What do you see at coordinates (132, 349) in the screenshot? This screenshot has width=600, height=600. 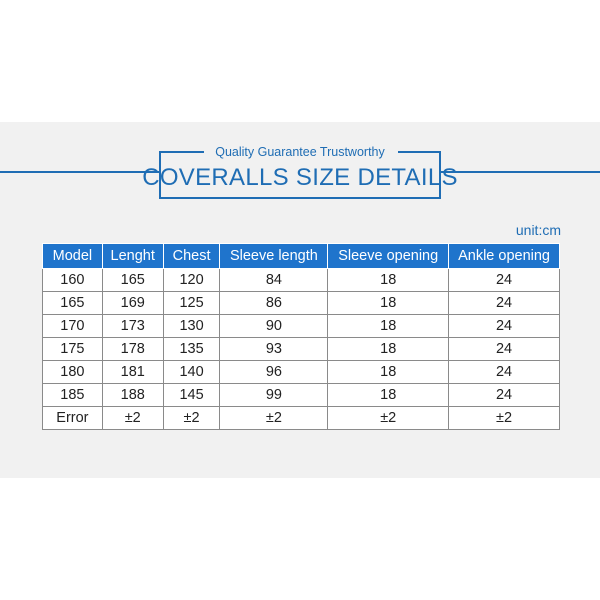 I see `table-cell: 178` at bounding box center [132, 349].